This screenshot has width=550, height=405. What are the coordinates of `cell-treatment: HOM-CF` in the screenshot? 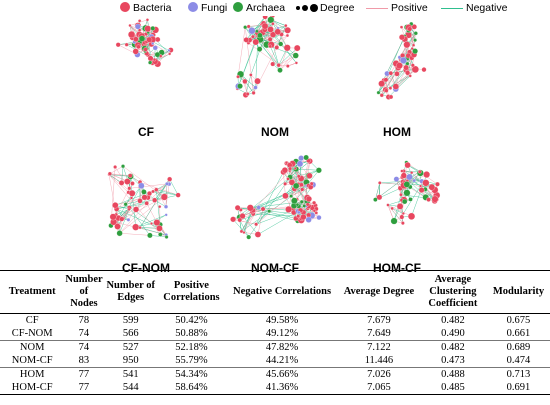 It's located at (32, 388).